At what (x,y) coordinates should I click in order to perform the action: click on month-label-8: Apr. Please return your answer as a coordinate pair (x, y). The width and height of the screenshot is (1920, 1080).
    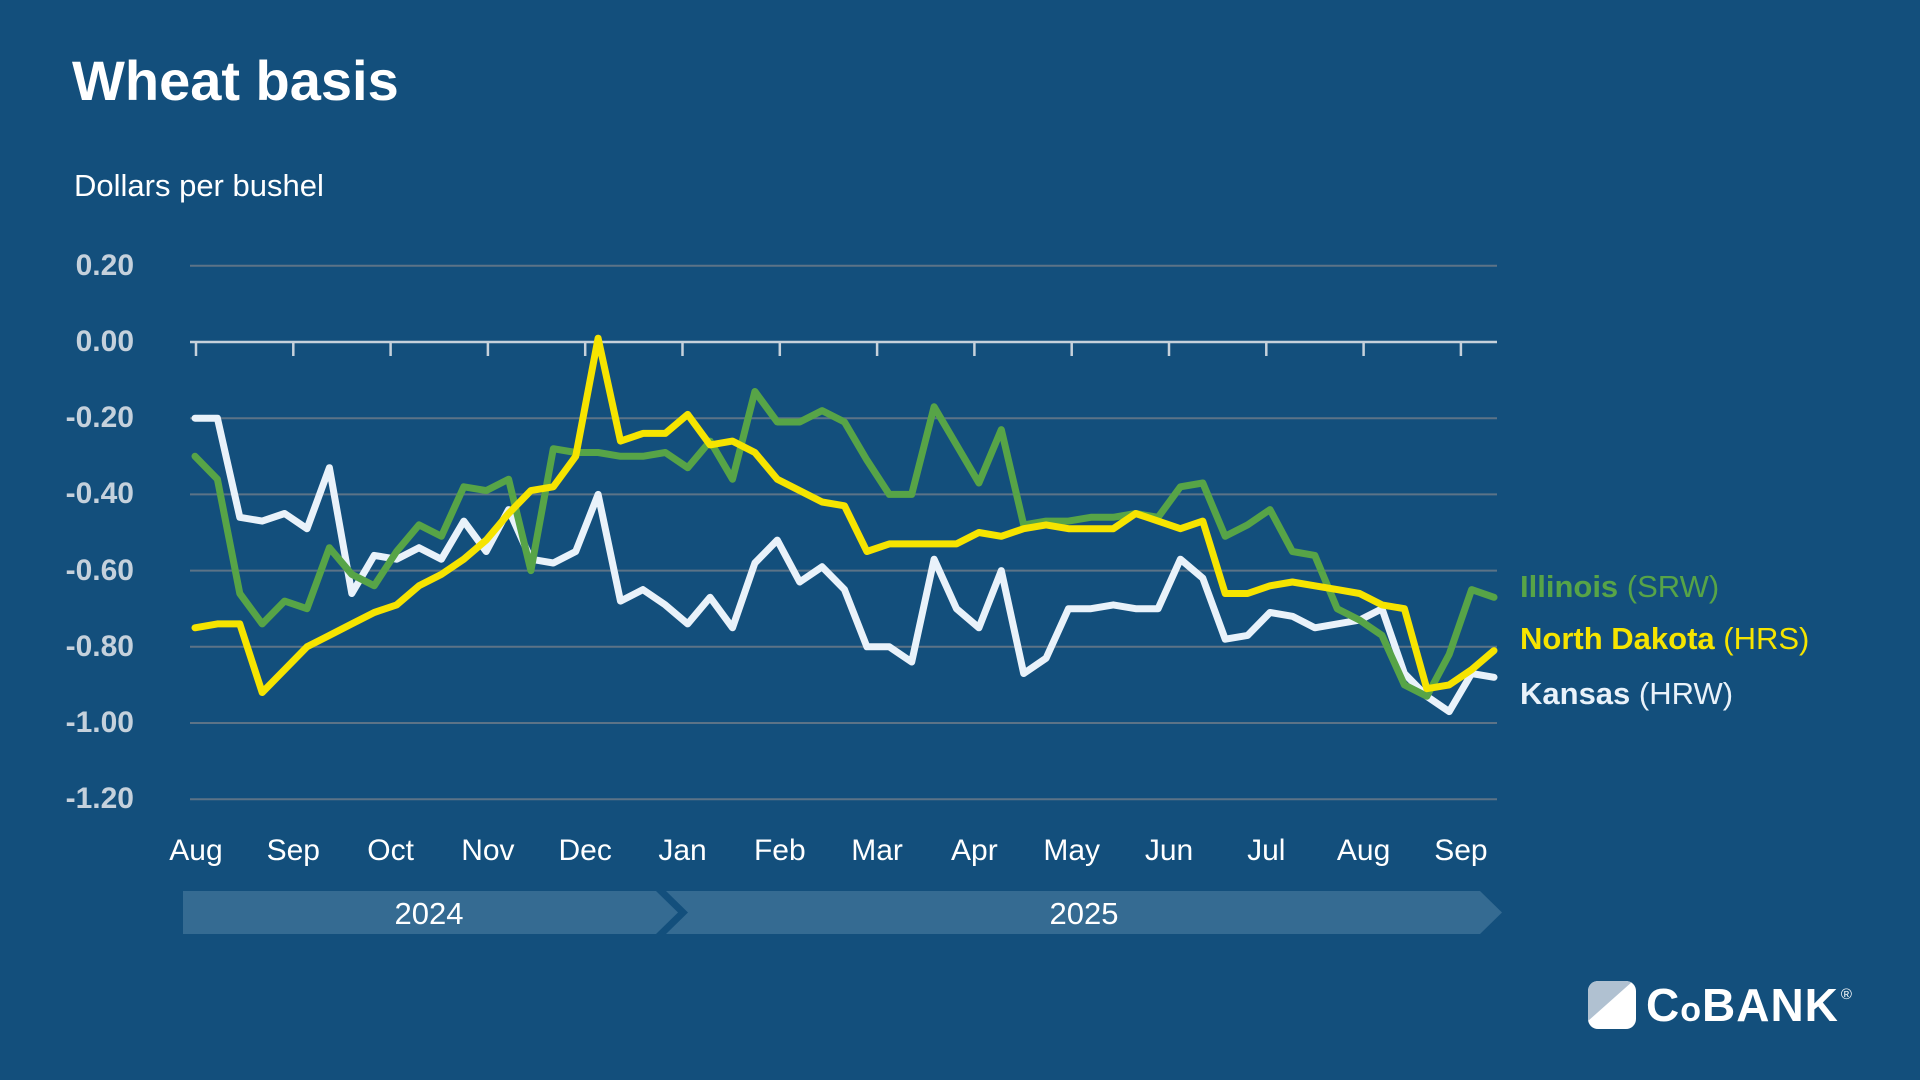
    Looking at the image, I should click on (974, 850).